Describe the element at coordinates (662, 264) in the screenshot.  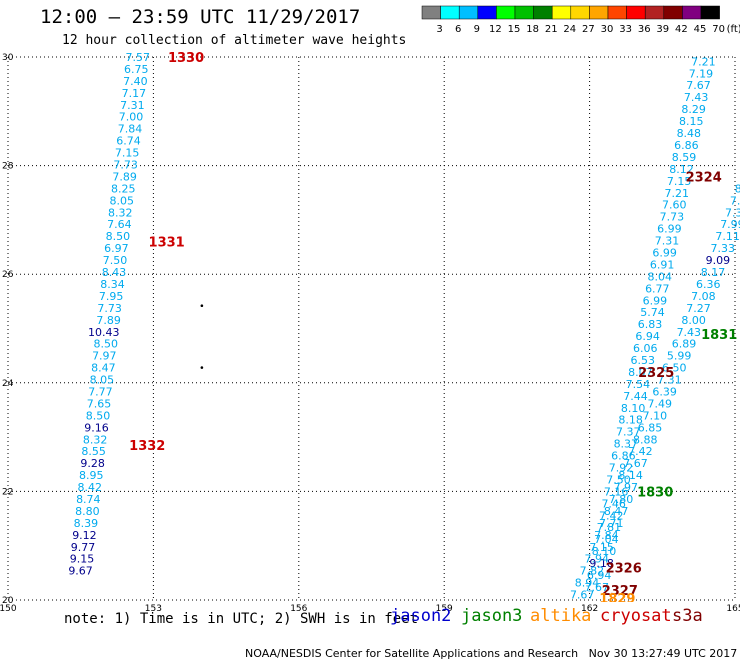
I see `swh-value: 6.91` at that location.